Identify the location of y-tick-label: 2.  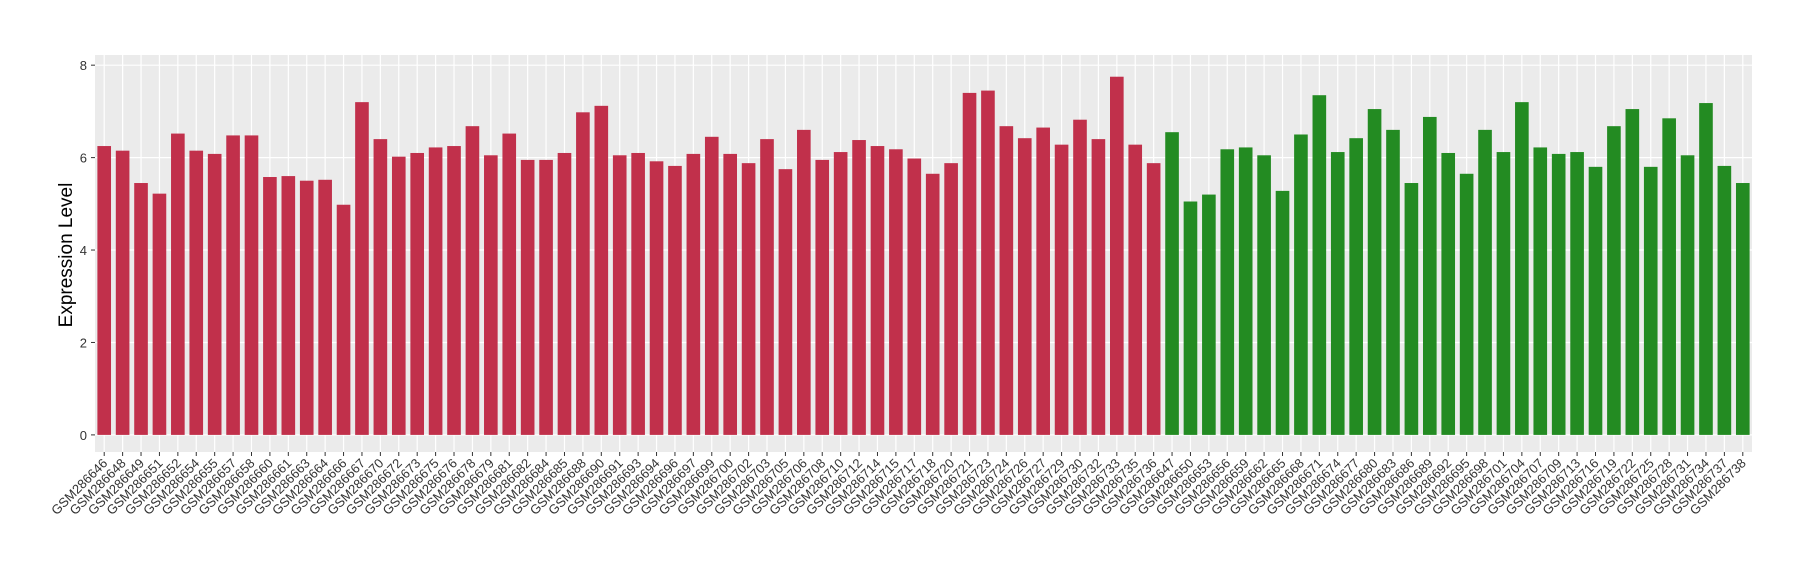
(83, 342).